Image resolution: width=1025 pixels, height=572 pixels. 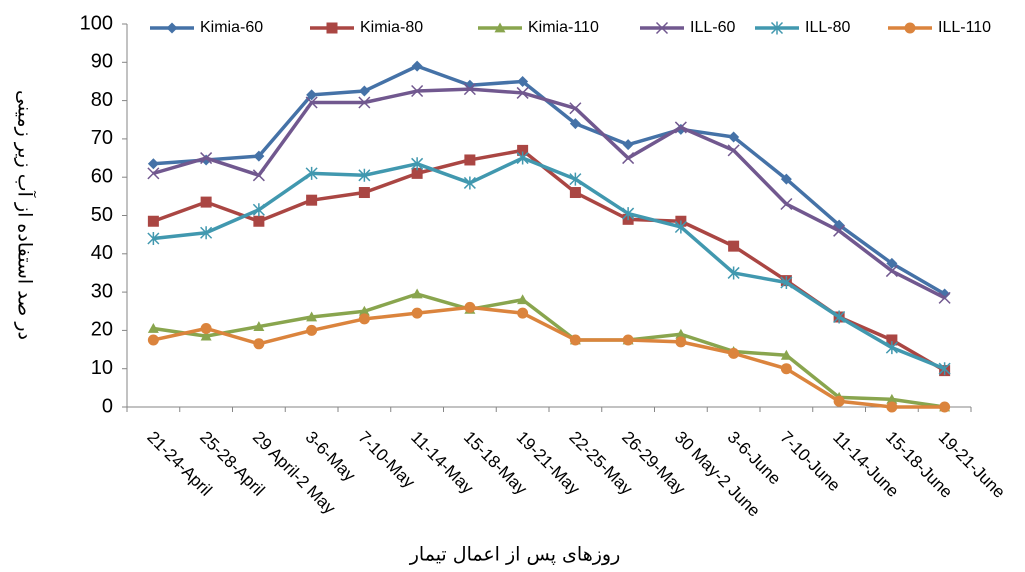 I want to click on y-tick-label: 30, so click(x=102, y=291).